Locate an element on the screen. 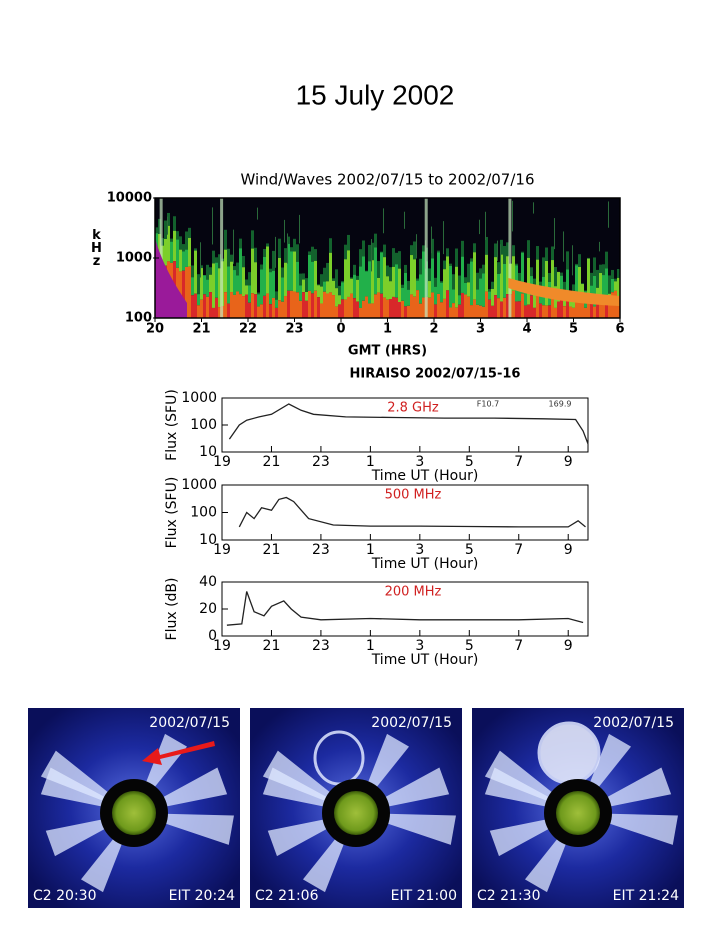 Image resolution: width=718 pixels, height=945 pixels. sun-disk is located at coordinates (134, 813).